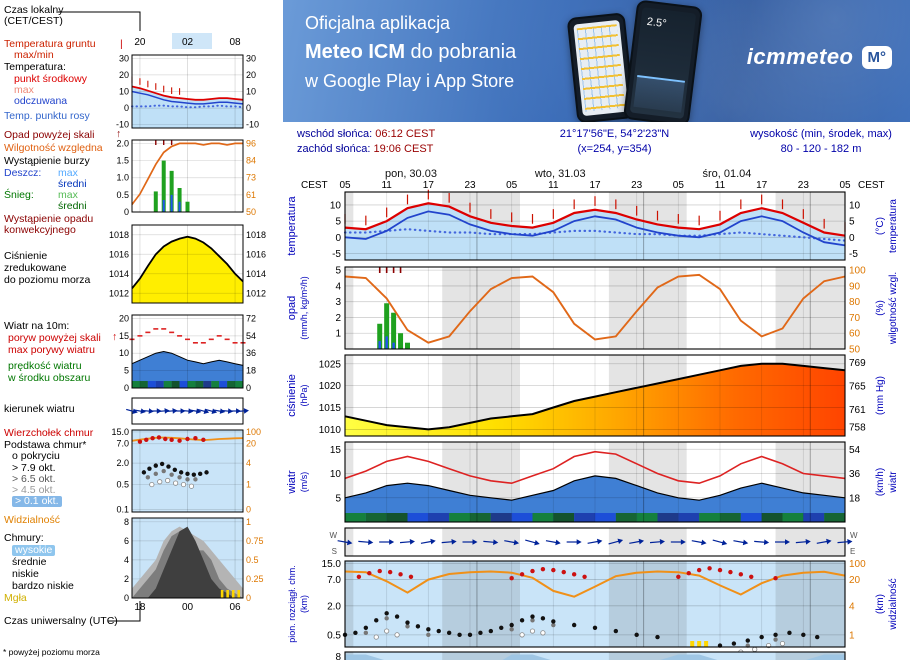 This screenshot has height=665, width=910. Describe the element at coordinates (187, 351) in the screenshot. I see `mini-wind` at that location.